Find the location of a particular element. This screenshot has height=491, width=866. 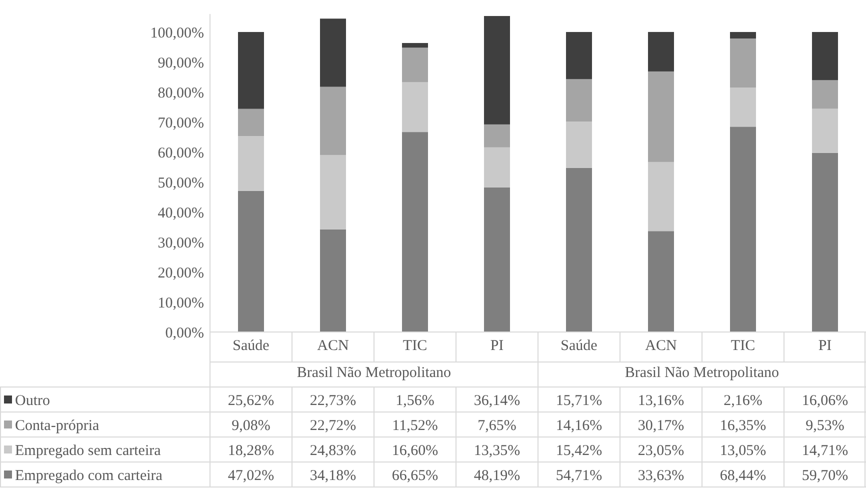

y-tick-label: 40,00% is located at coordinates (181, 213).